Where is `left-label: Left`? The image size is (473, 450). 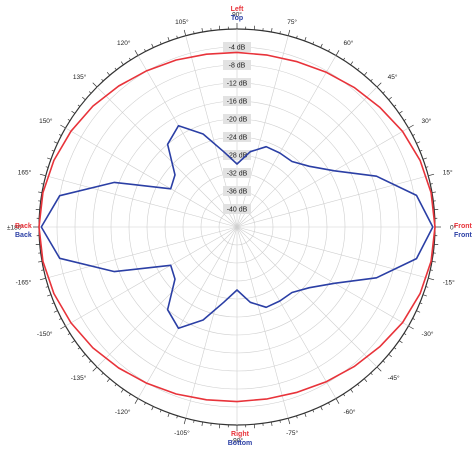 left-label: Left is located at coordinates (238, 9).